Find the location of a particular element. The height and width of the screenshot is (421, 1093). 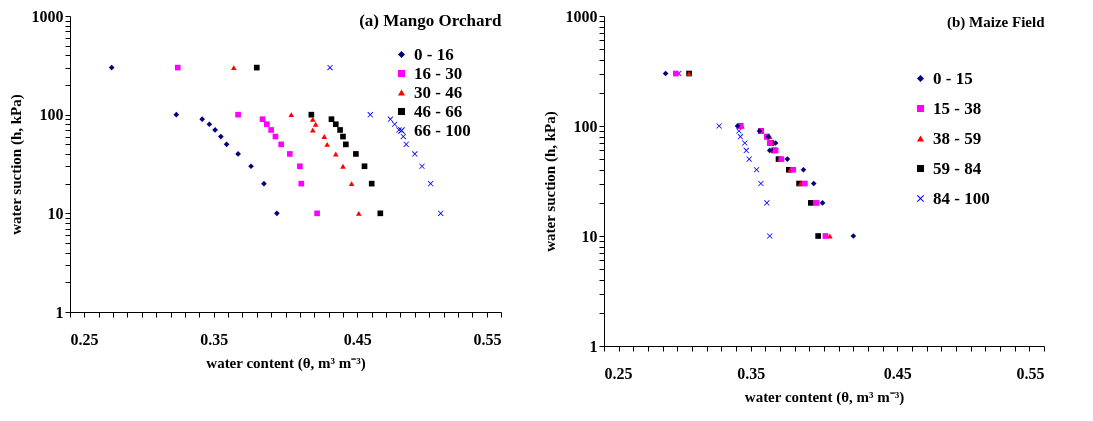

legend-label: 0 - 16 is located at coordinates (434, 54).